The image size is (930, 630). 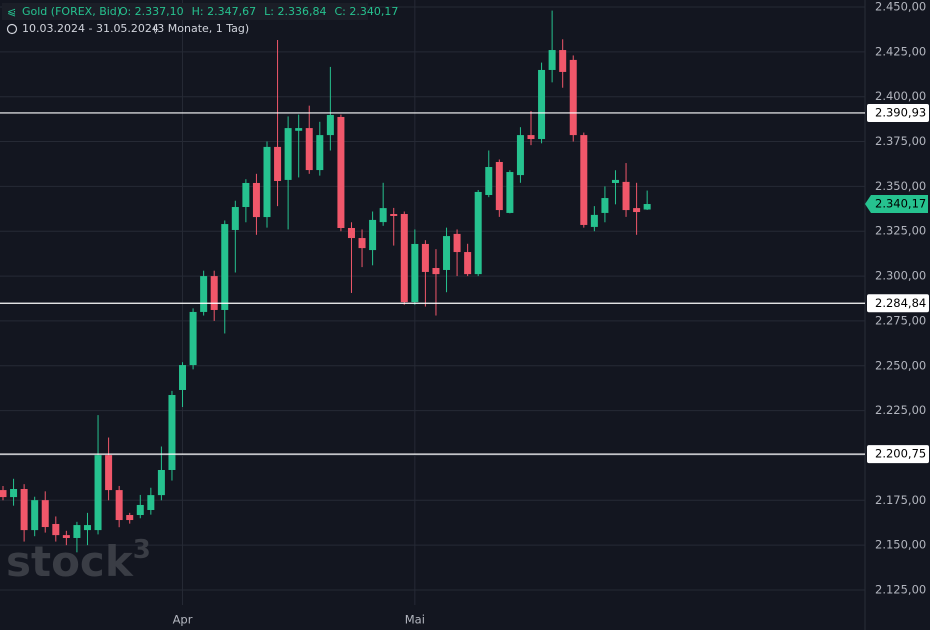 I want to click on y-tick-label: 2.175,00, so click(x=900, y=500).